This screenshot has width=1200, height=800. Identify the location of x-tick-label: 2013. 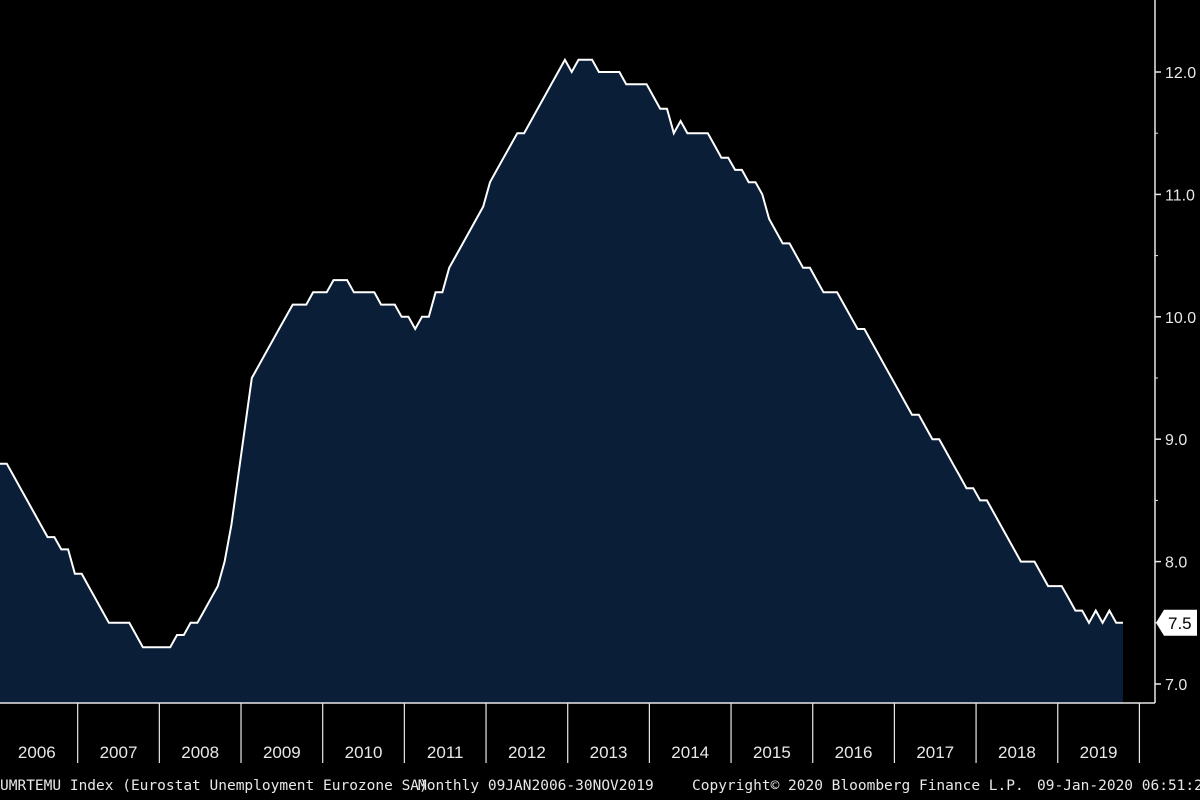
(609, 752).